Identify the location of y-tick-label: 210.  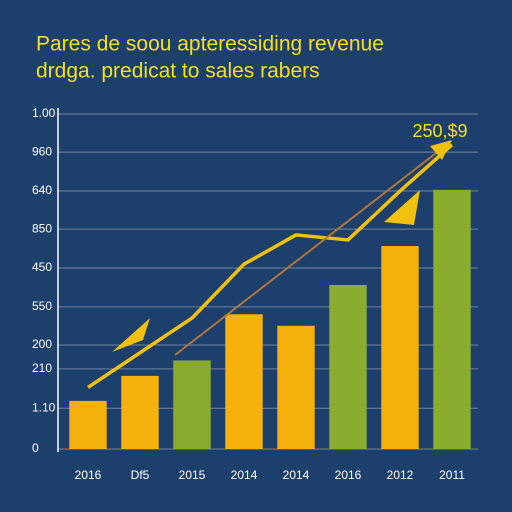
(42, 368).